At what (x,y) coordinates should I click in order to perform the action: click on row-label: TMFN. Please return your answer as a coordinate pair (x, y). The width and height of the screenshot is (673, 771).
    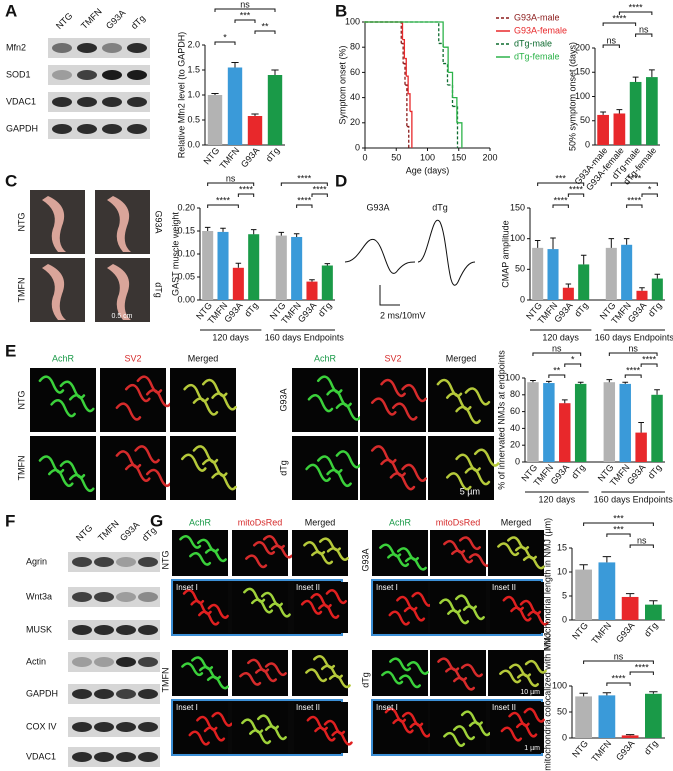
    Looking at the image, I should click on (21, 468).